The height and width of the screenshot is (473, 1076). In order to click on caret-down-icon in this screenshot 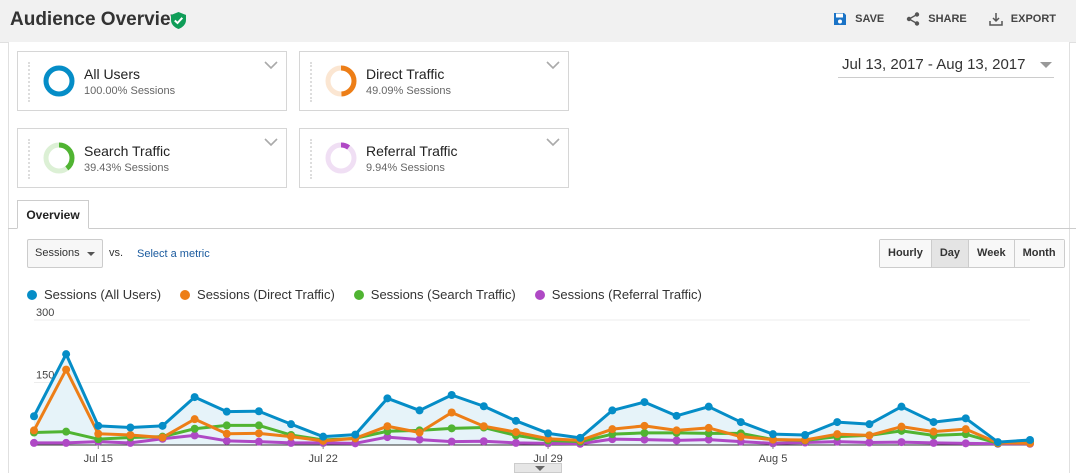, I will do `click(91, 254)`.